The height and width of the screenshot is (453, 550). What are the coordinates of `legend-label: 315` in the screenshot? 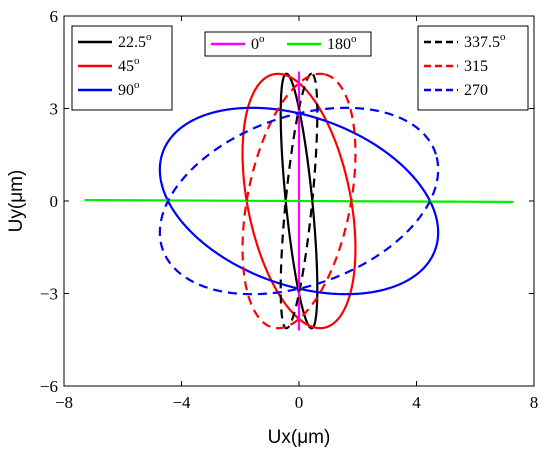 It's located at (476, 66).